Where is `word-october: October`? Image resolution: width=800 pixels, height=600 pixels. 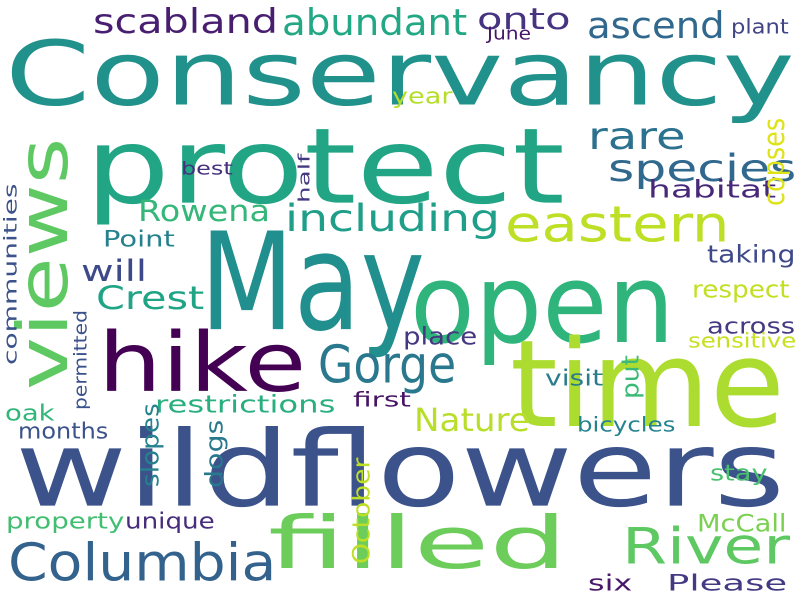 word-october: October is located at coordinates (361, 510).